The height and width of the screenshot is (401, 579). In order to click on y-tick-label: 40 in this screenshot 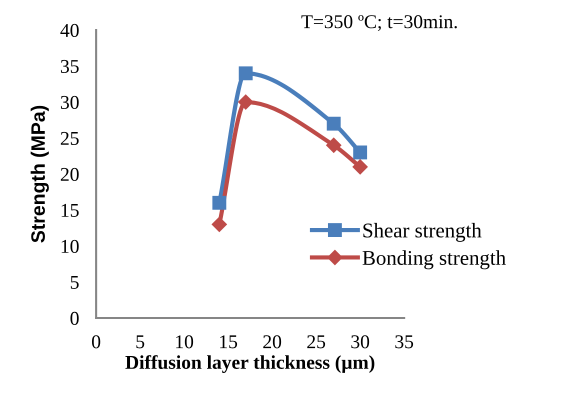, I will do `click(69, 31)`.